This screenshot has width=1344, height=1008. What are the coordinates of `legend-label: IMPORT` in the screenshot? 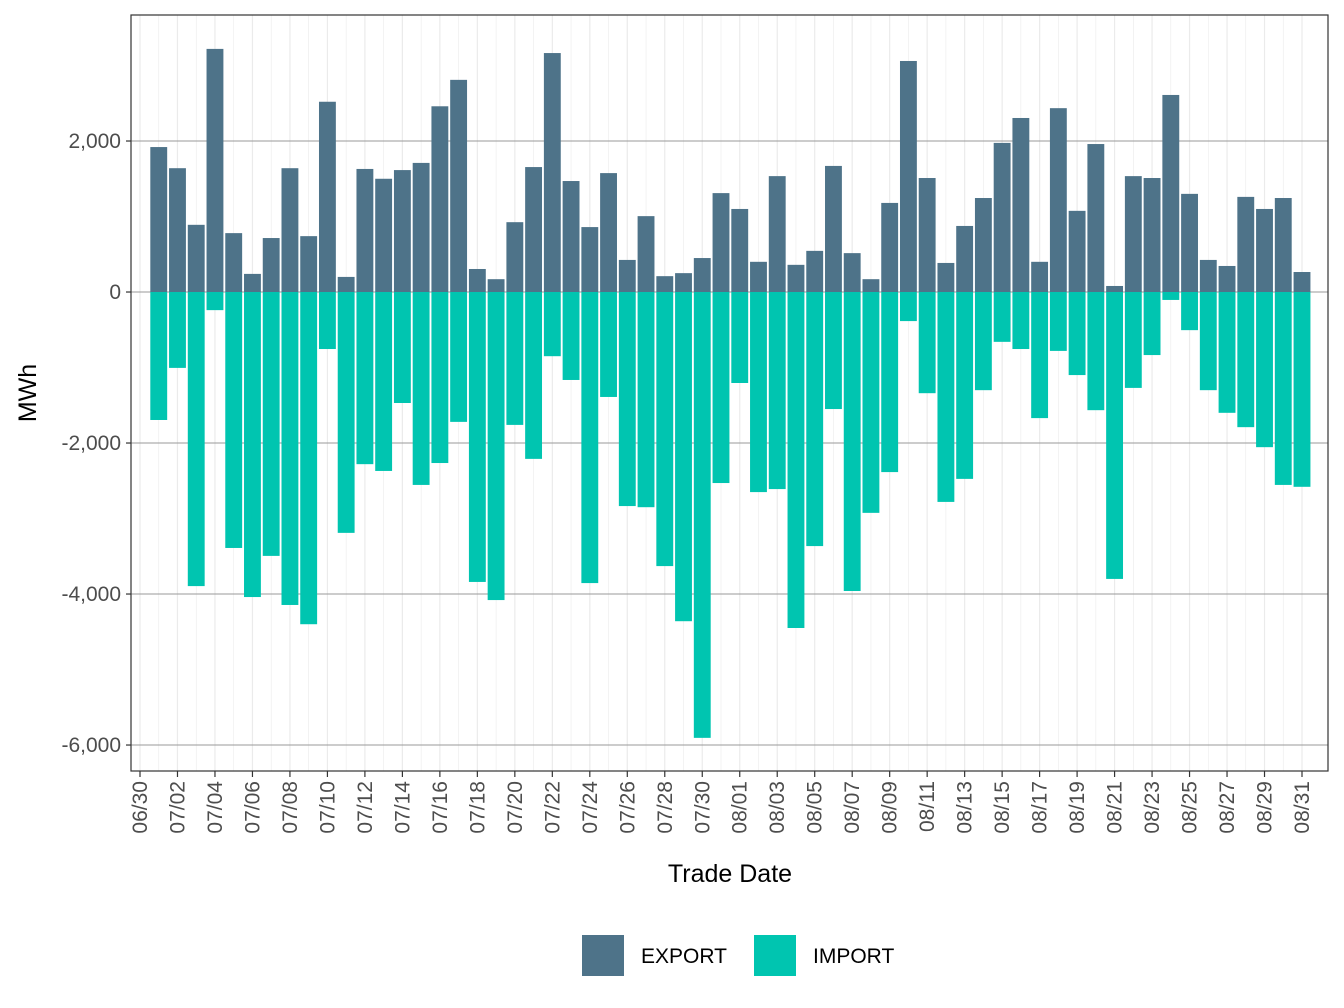 It's located at (853, 956).